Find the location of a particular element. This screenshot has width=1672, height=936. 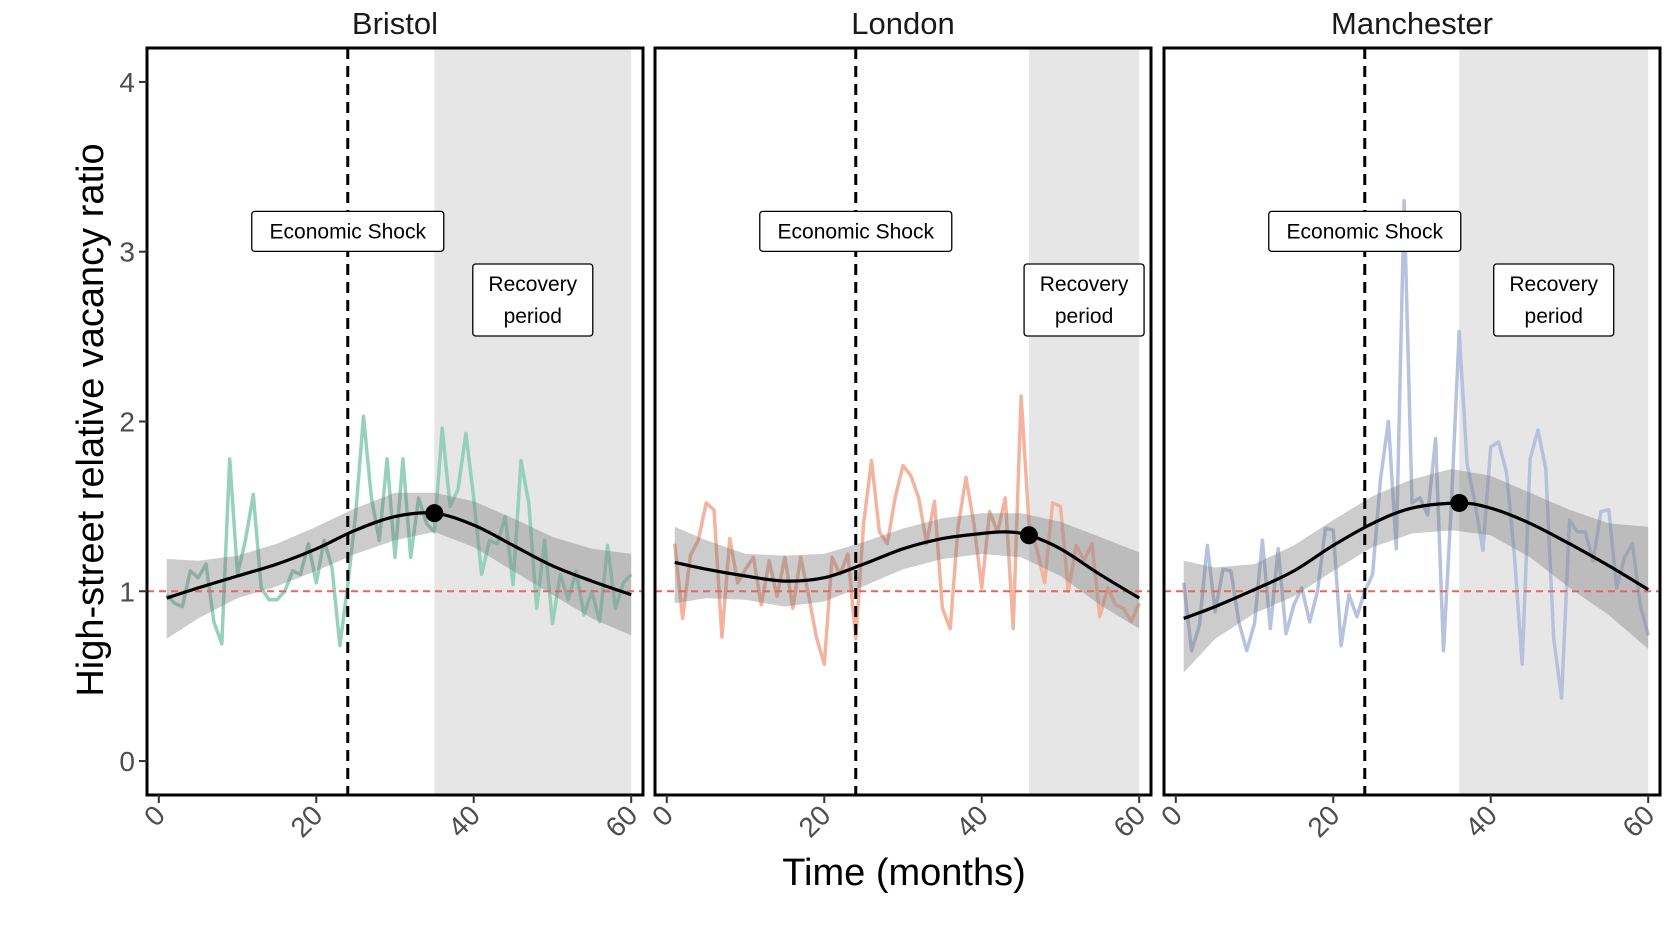

y-tick-label: 1 is located at coordinates (127, 591).